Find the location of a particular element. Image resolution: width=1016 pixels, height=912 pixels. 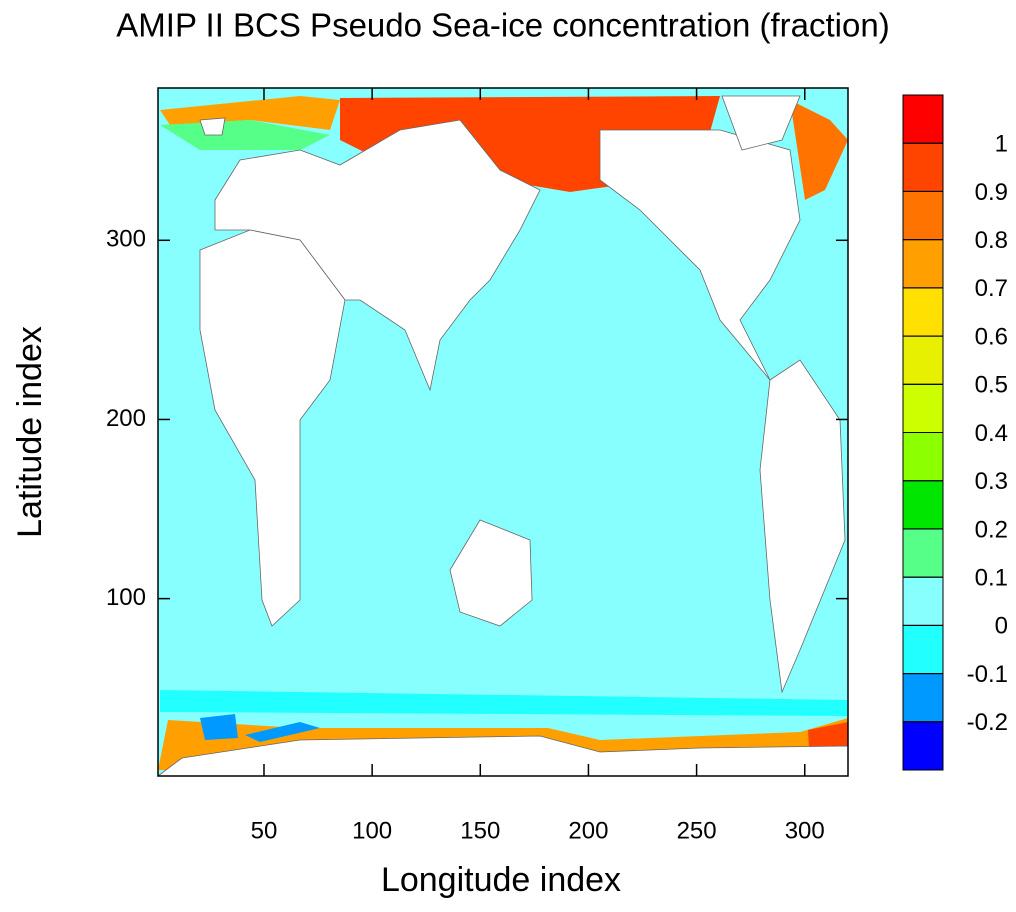

colorbar-label: 0.9 is located at coordinates (991, 192).